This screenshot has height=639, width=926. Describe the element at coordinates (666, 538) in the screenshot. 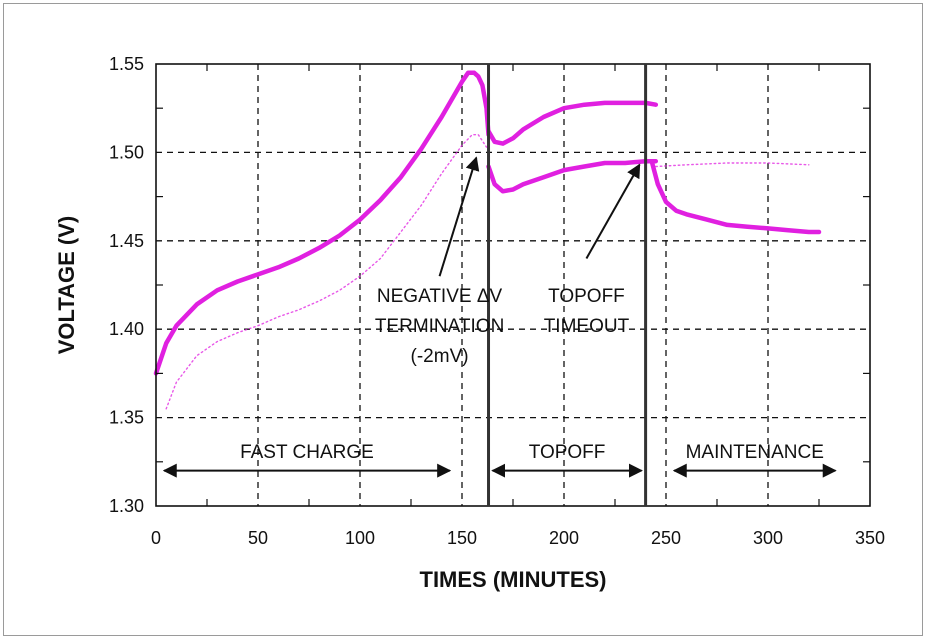

I see `x-tick-label: 250` at that location.